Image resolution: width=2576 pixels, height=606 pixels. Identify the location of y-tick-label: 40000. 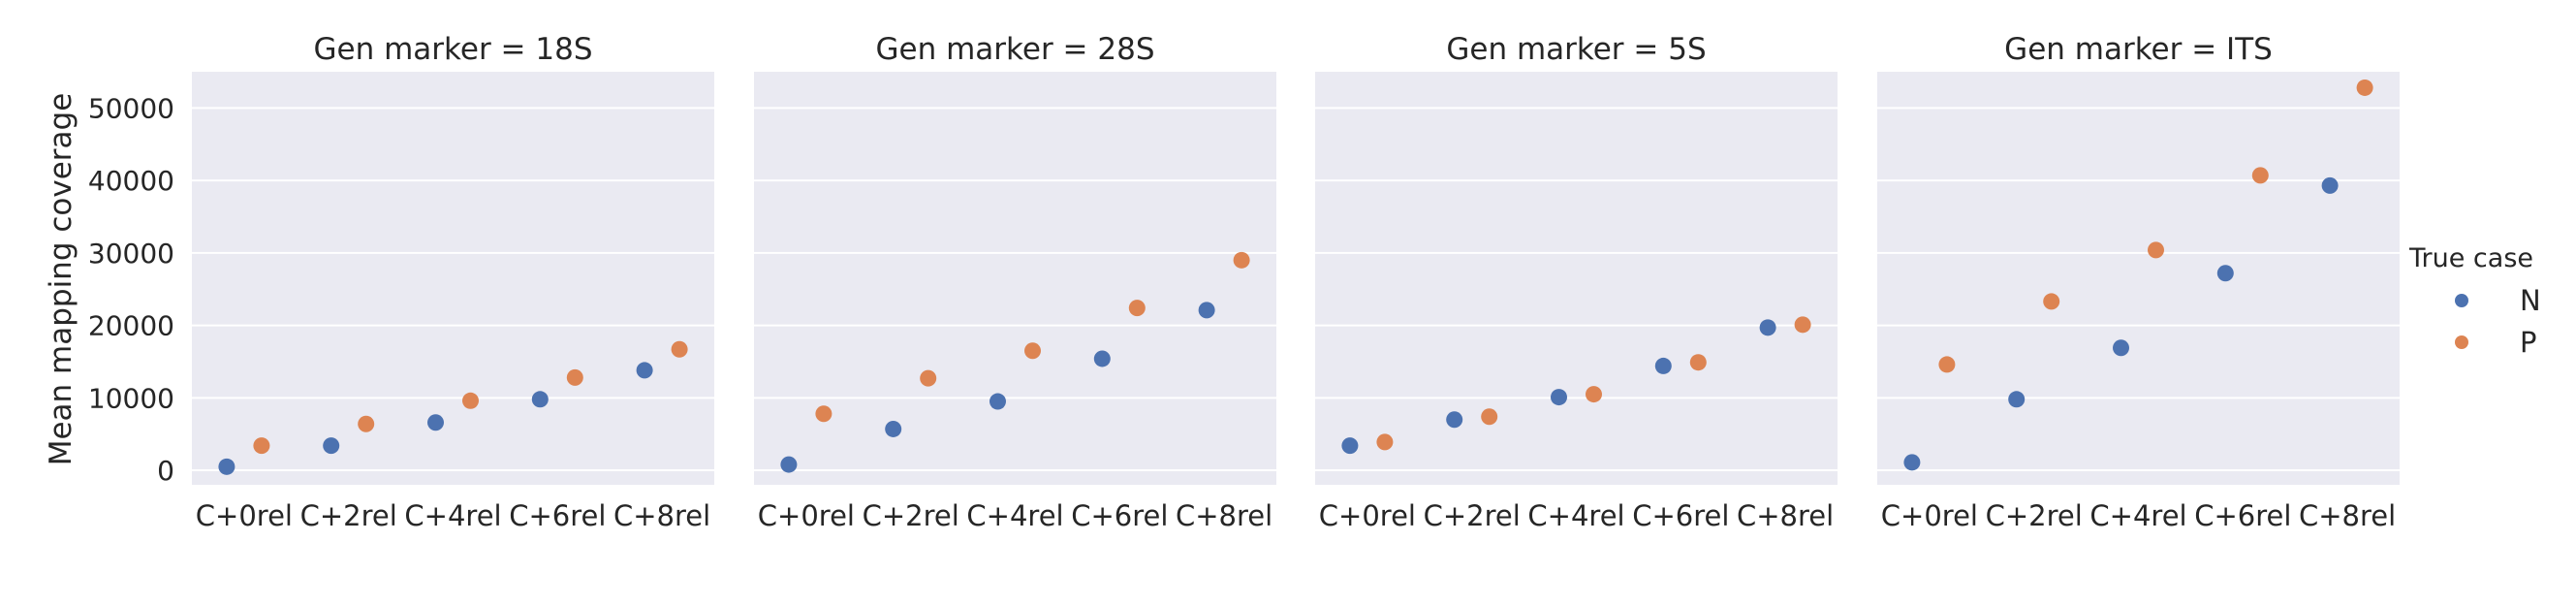
(131, 181).